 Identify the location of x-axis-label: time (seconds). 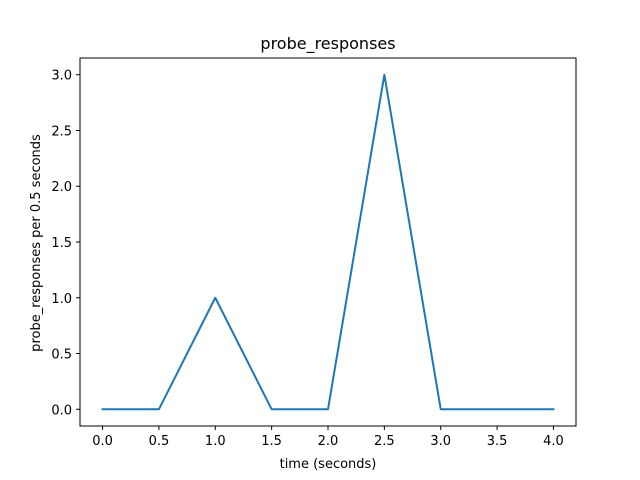
(328, 464).